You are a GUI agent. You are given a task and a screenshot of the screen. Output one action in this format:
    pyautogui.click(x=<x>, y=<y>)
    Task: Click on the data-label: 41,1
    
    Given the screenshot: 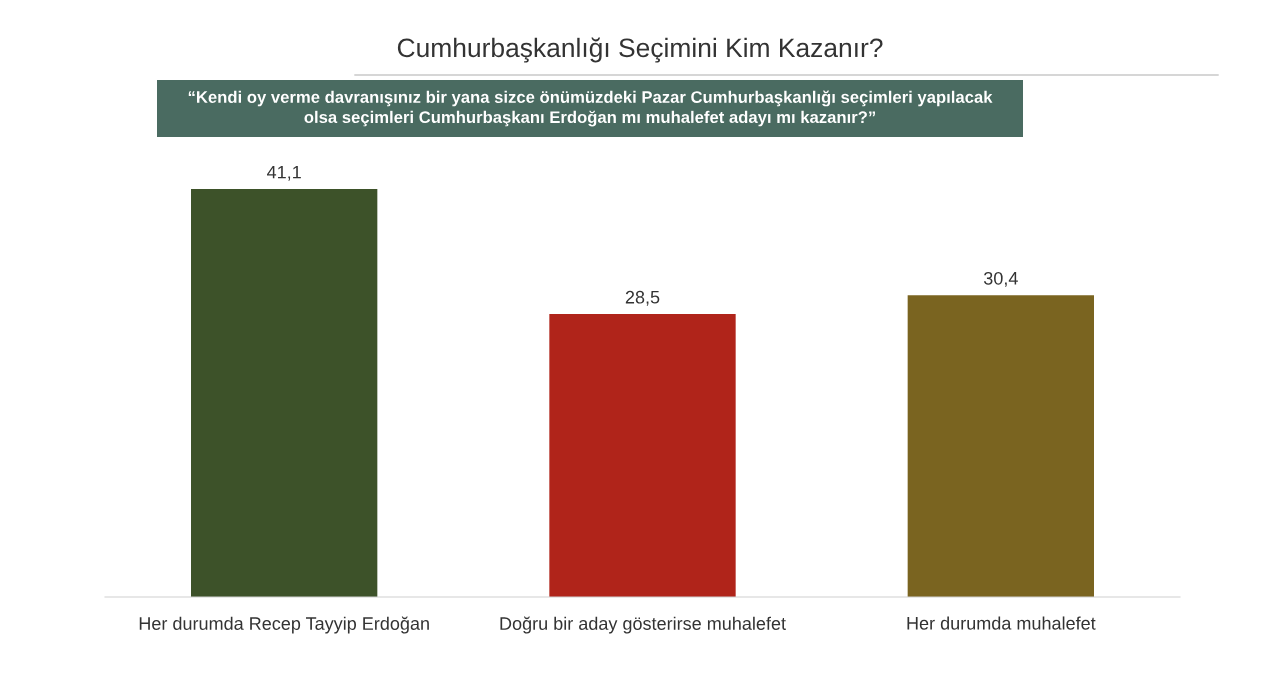 What is the action you would take?
    pyautogui.click(x=284, y=173)
    